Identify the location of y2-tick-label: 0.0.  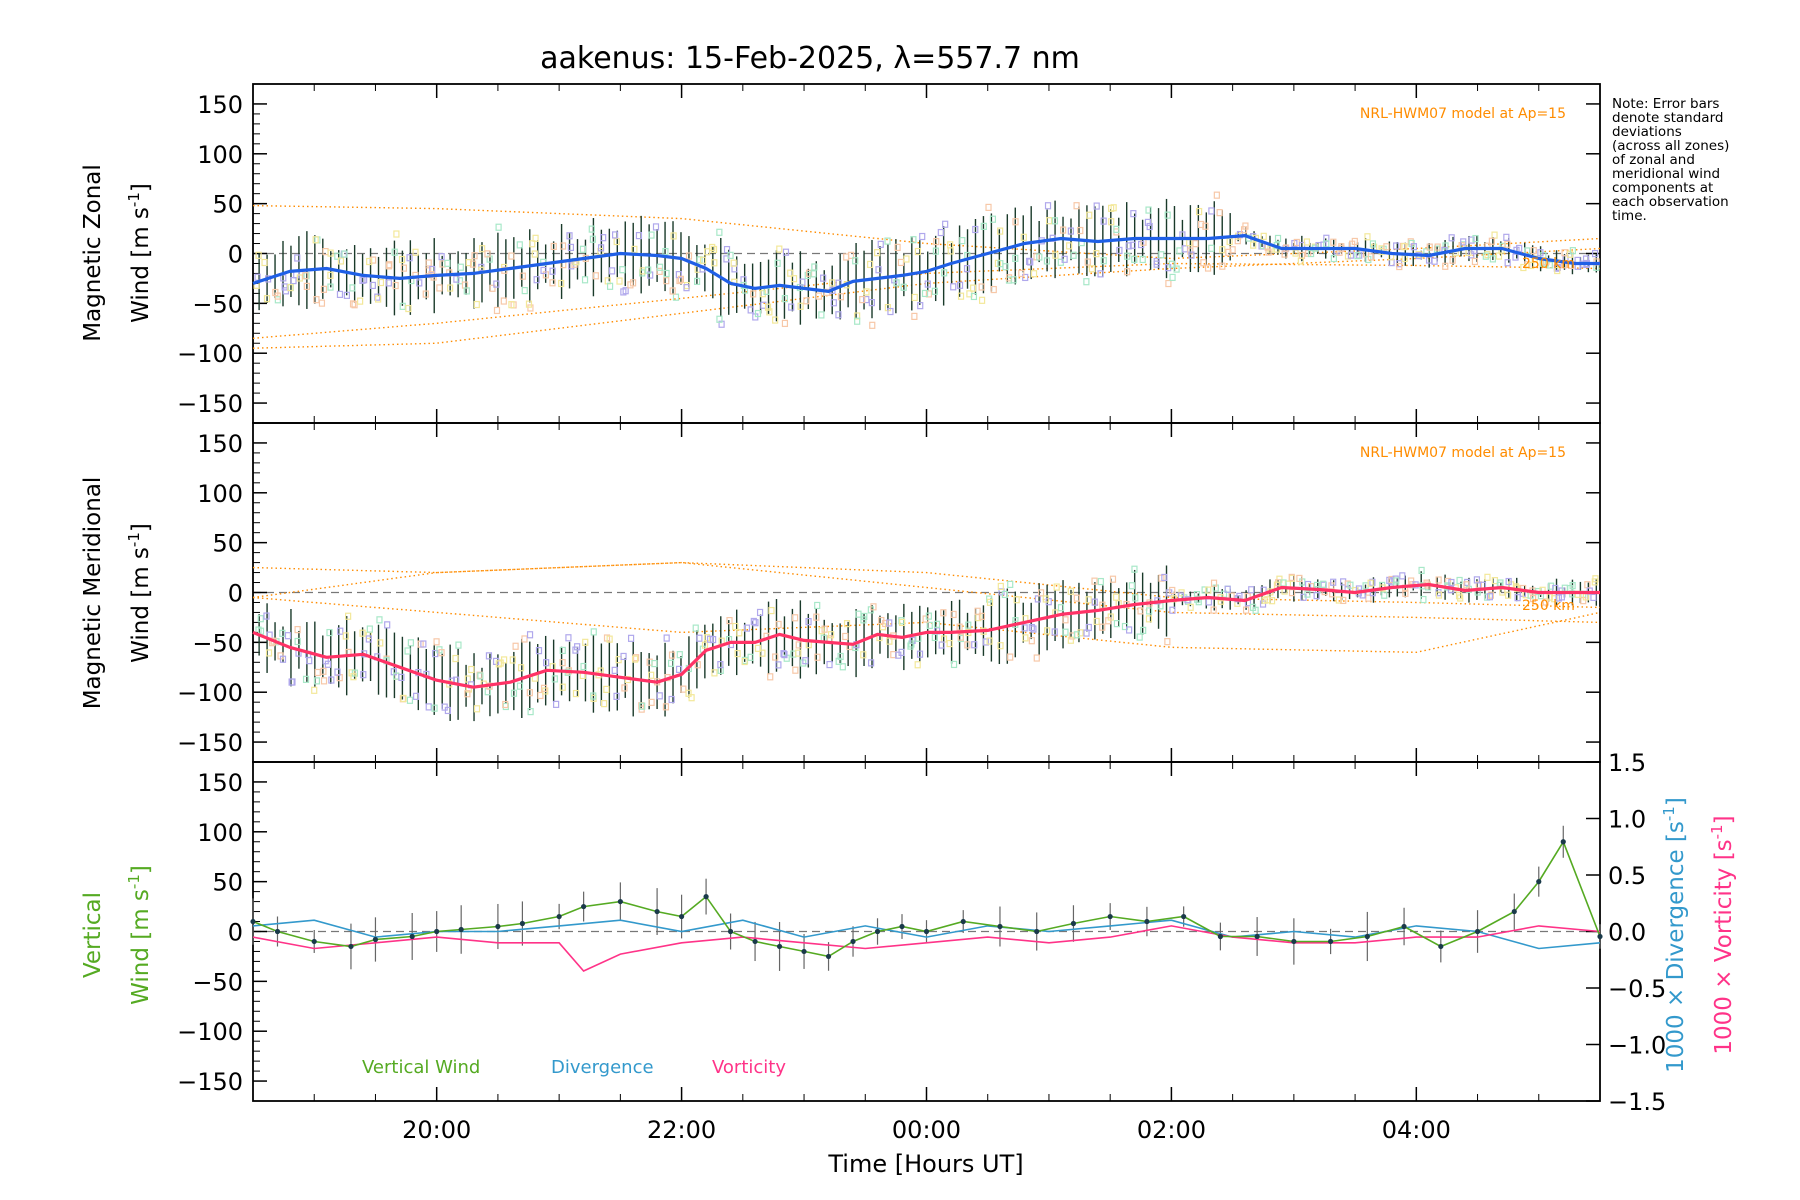
(1627, 933).